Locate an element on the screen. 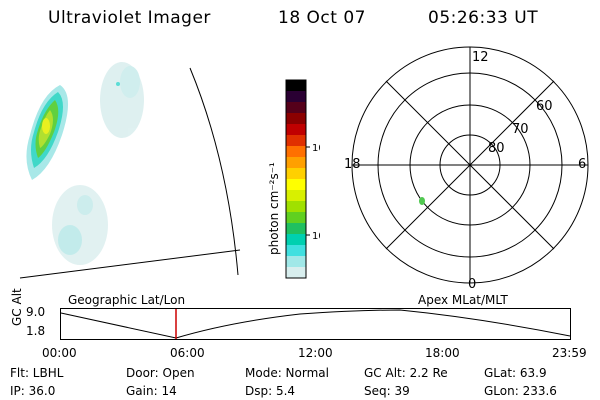  mlt-label-0: 0 is located at coordinates (472, 283).